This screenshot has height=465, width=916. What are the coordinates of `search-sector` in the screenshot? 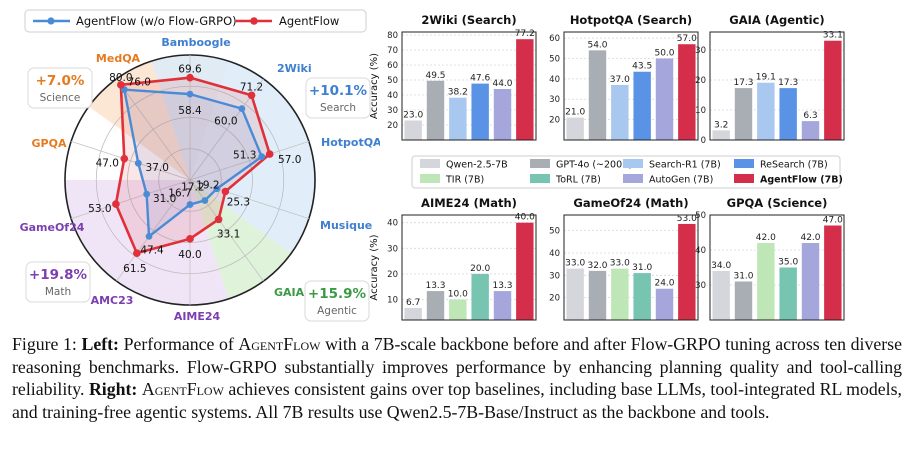 It's located at (233, 154).